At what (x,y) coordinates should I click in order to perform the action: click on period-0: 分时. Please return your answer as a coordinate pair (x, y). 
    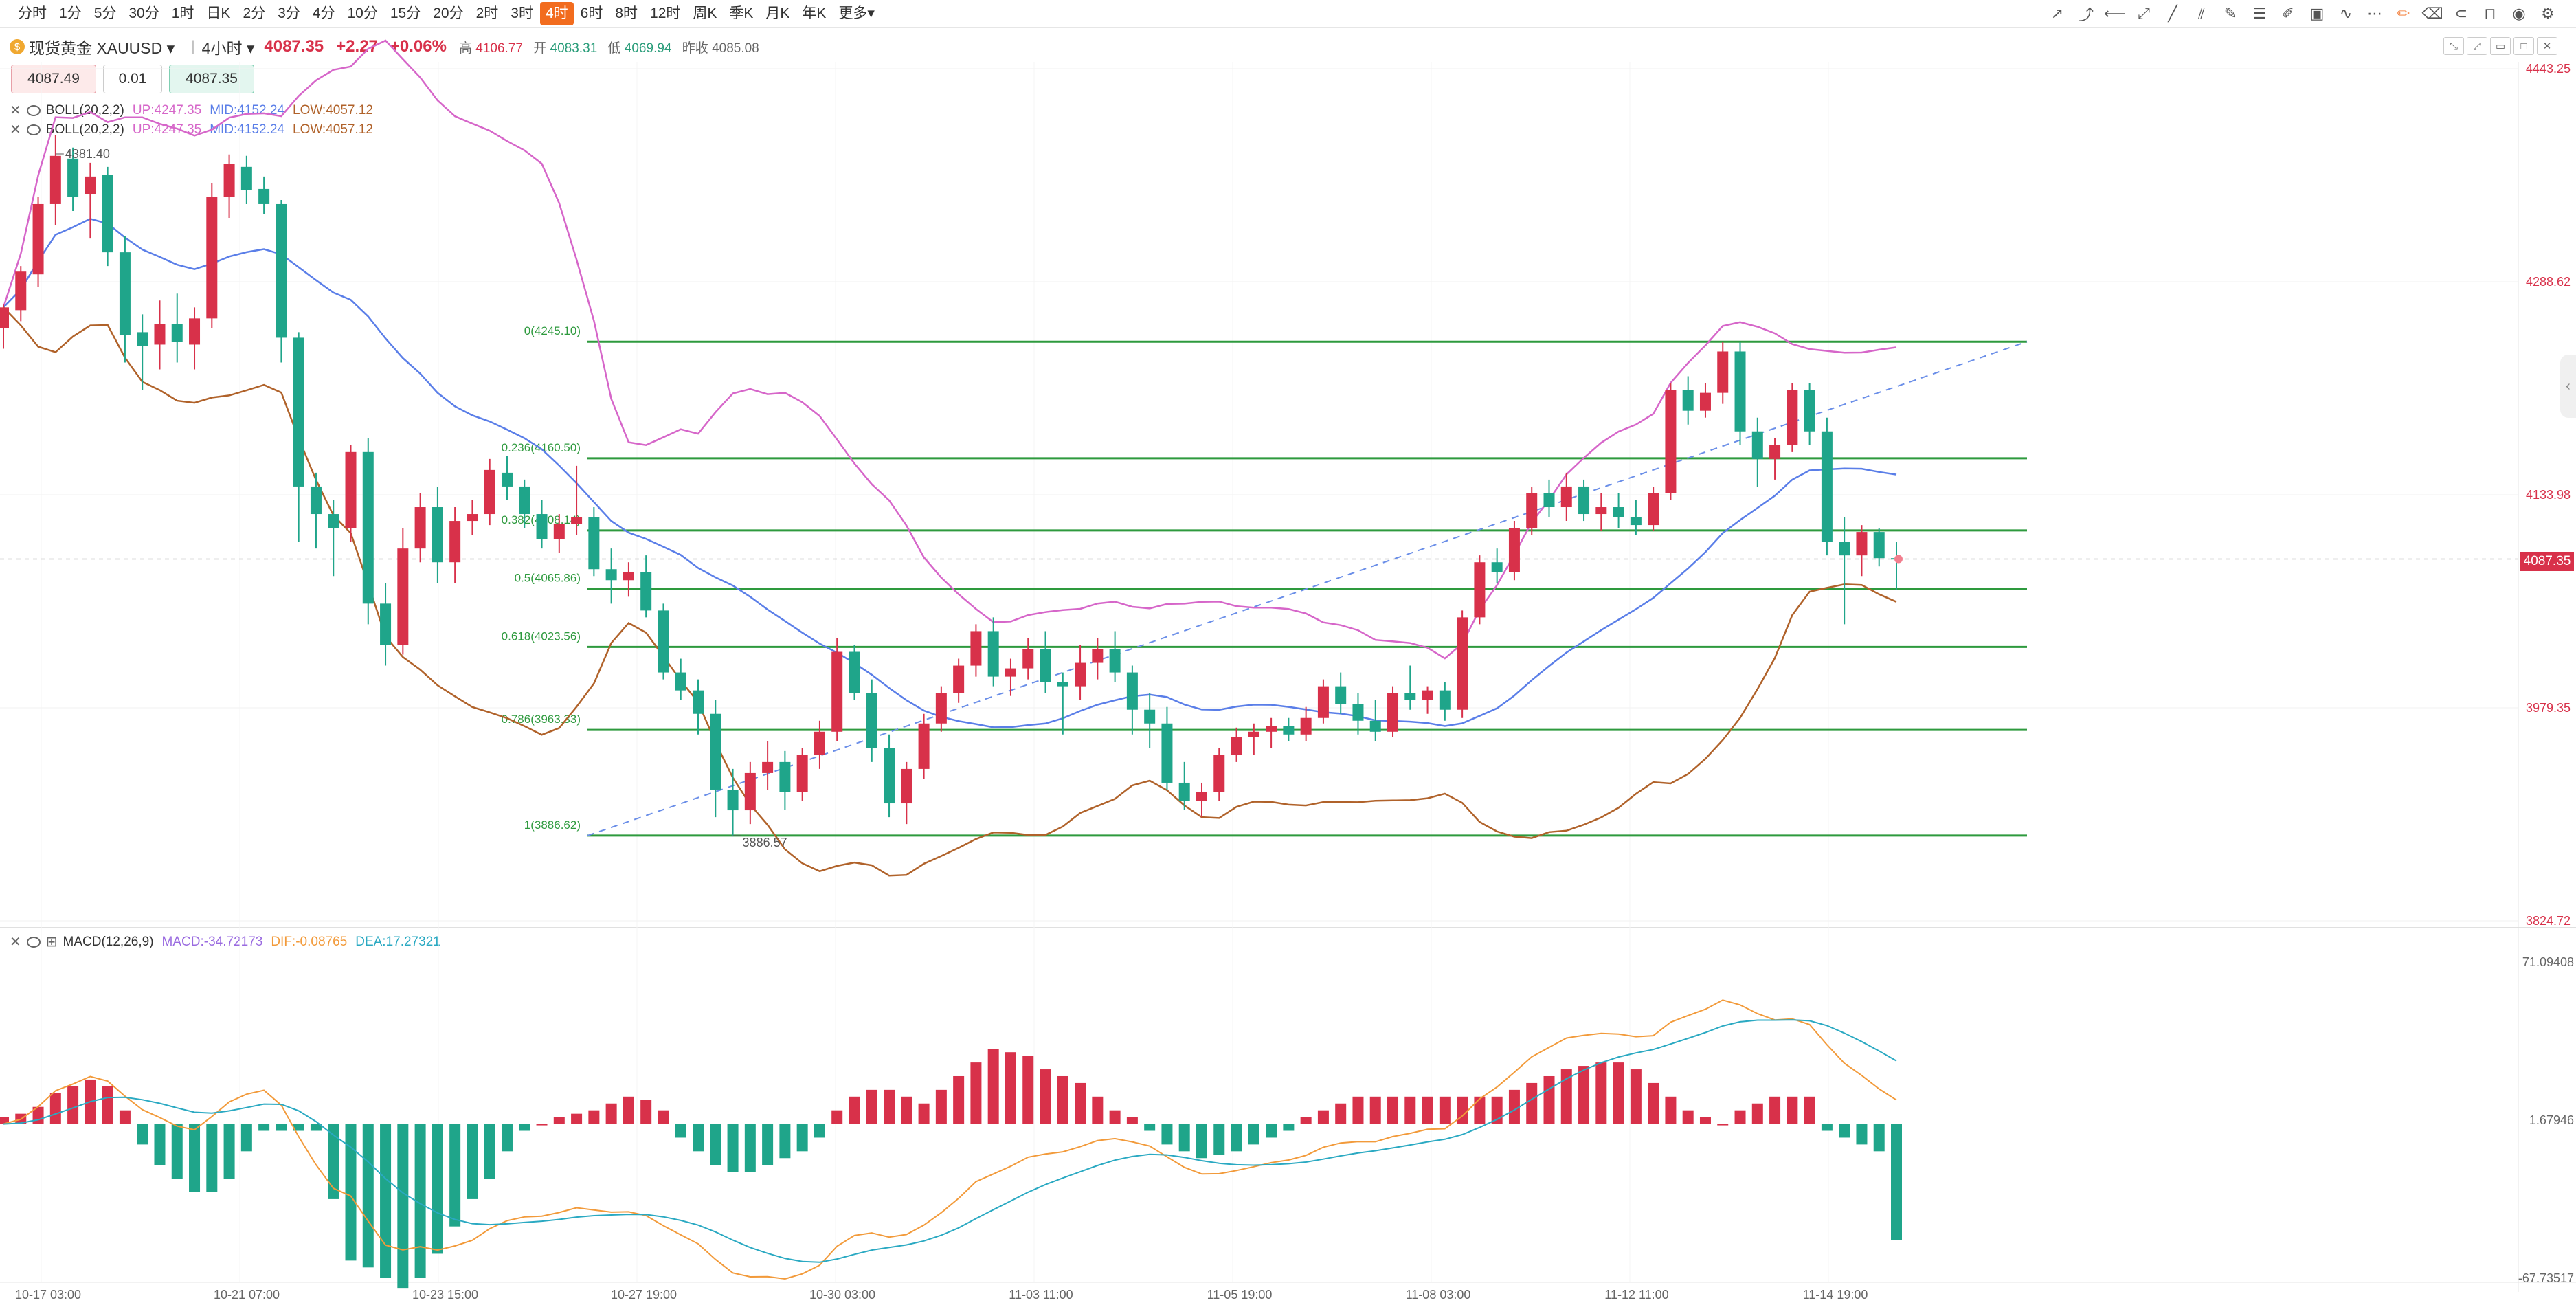
    Looking at the image, I should click on (32, 13).